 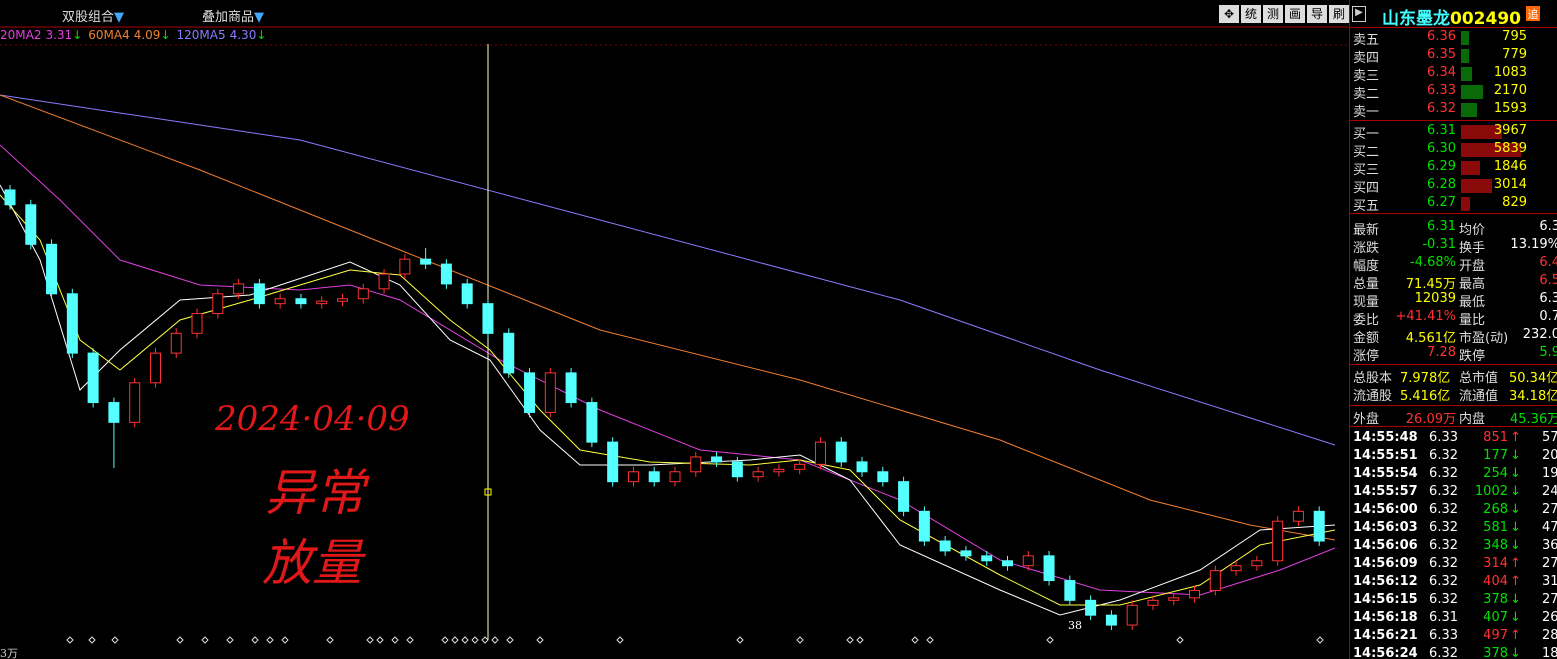 I want to click on book-price: 6.35, so click(x=1441, y=54).